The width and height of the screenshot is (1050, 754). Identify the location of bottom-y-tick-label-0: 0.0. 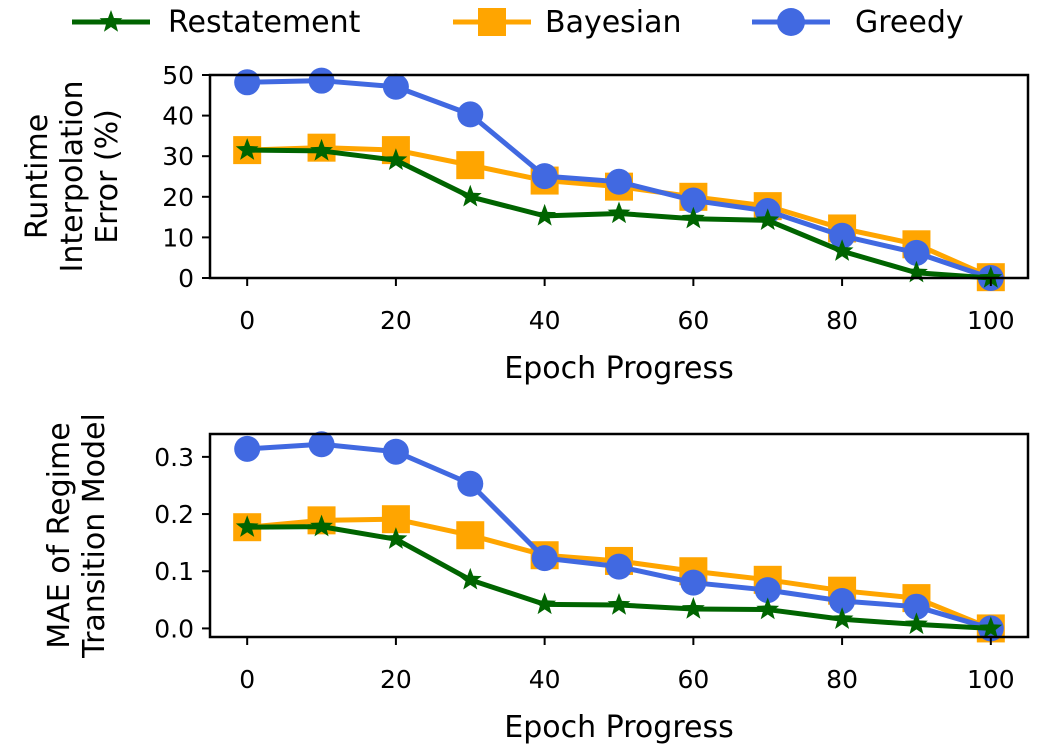
(174, 628).